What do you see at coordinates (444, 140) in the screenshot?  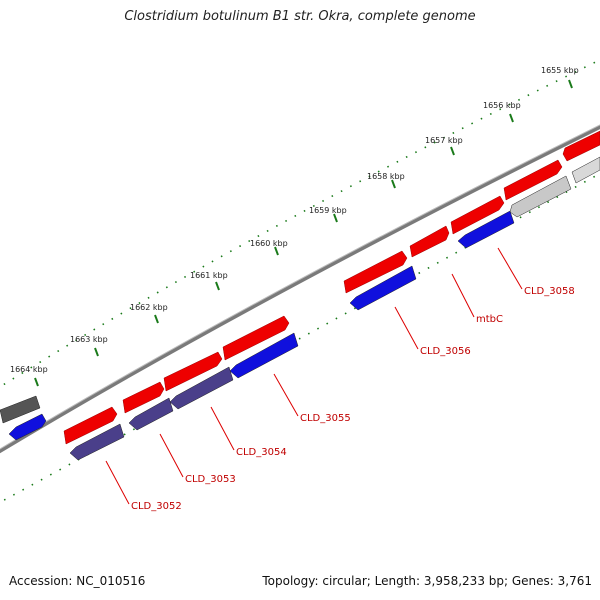 I see `kbp-label-1657: 1657 kbp` at bounding box center [444, 140].